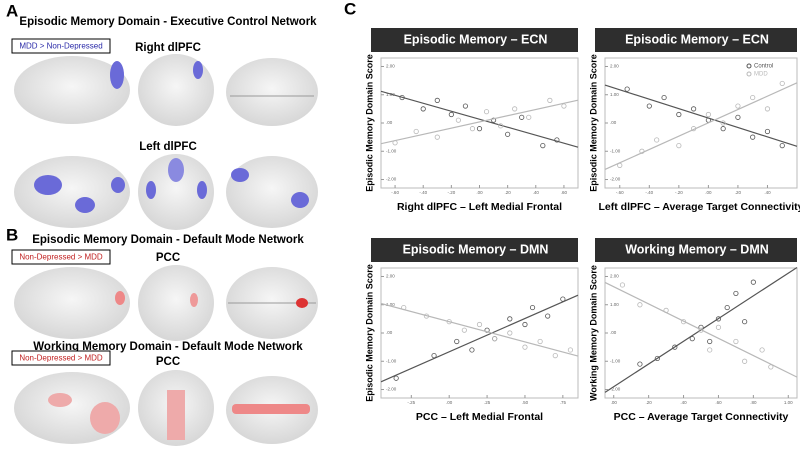  What do you see at coordinates (749, 66) in the screenshot?
I see `legend-marker` at bounding box center [749, 66].